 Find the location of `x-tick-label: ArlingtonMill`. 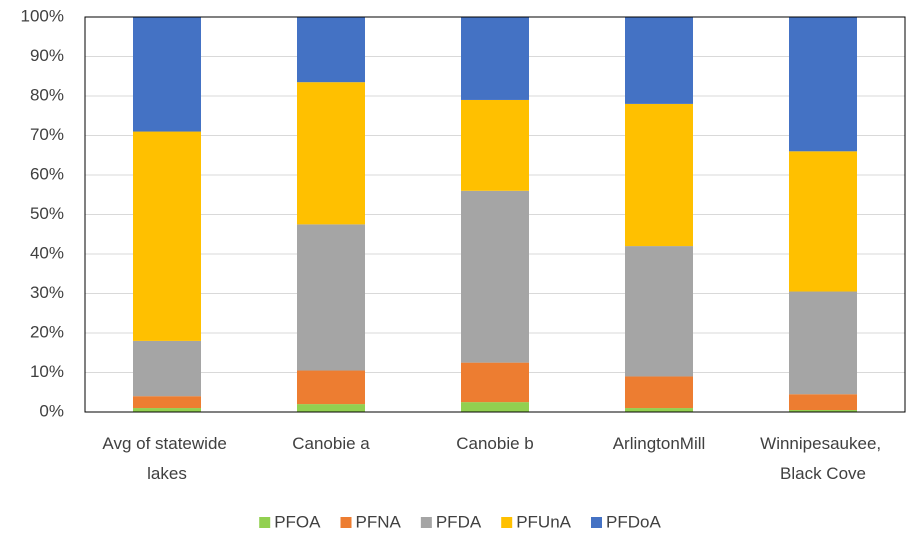

x-tick-label: ArlingtonMill is located at coordinates (659, 443).